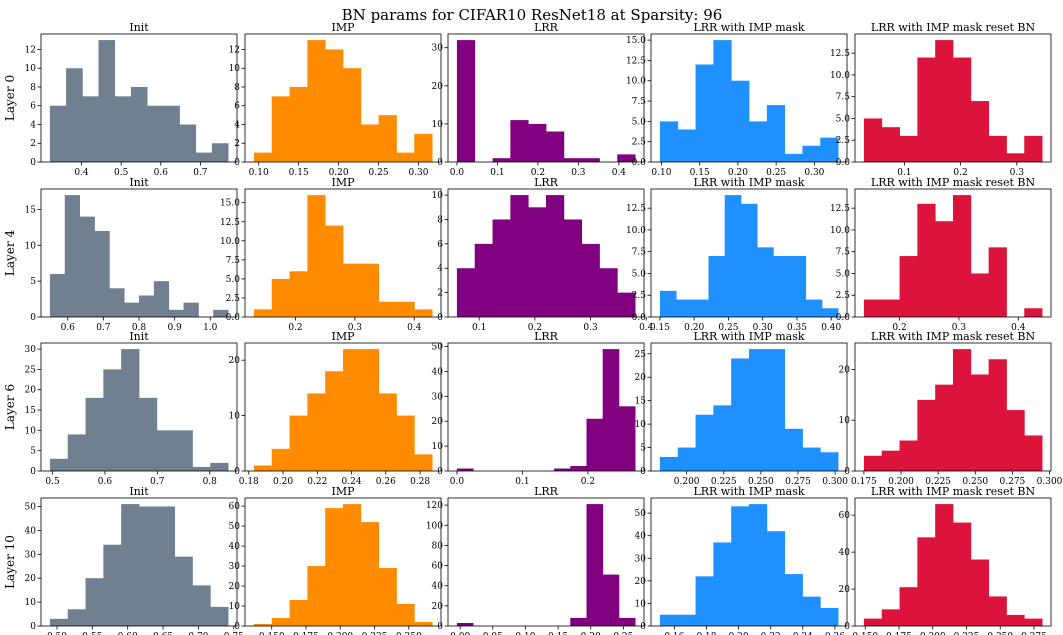 The height and width of the screenshot is (635, 1063). What do you see at coordinates (10, 562) in the screenshot?
I see `row-label: Layer 10` at bounding box center [10, 562].